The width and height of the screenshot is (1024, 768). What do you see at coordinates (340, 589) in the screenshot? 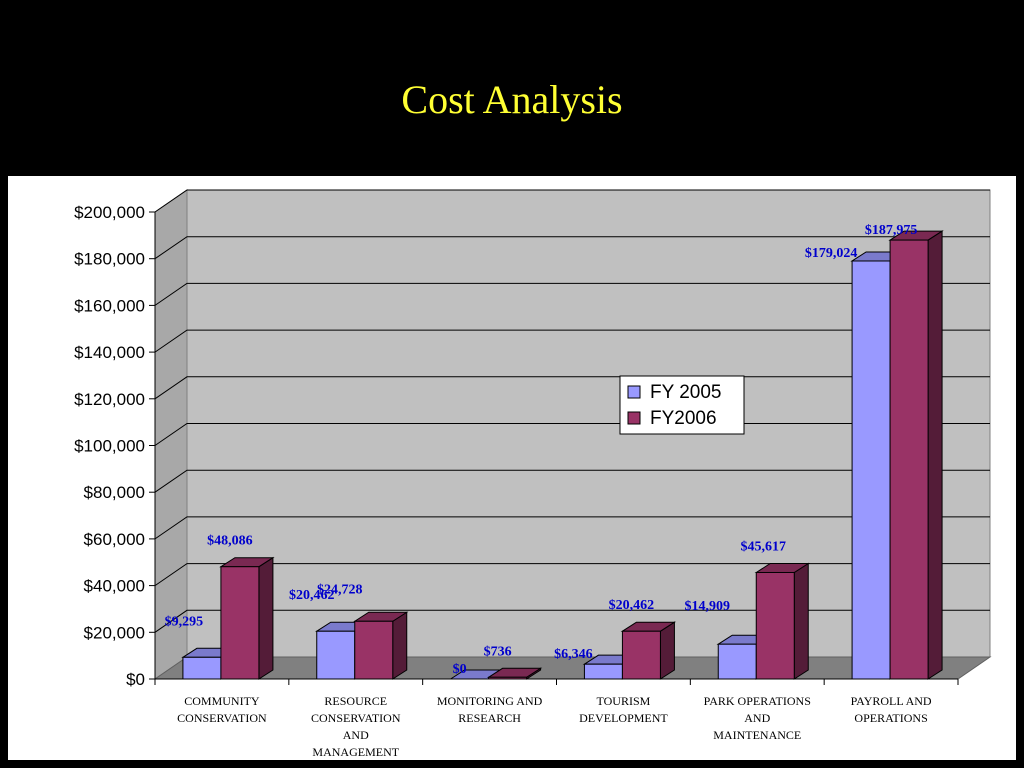
I see `data-label: $24,728` at bounding box center [340, 589].